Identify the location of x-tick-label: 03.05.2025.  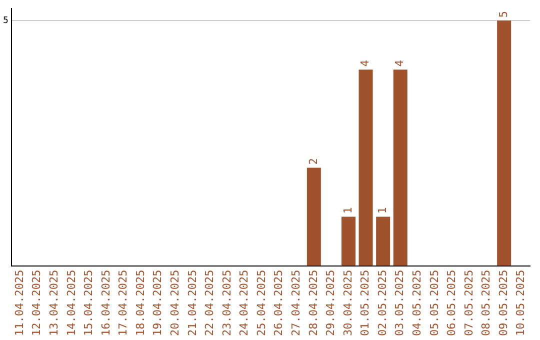
(399, 303).